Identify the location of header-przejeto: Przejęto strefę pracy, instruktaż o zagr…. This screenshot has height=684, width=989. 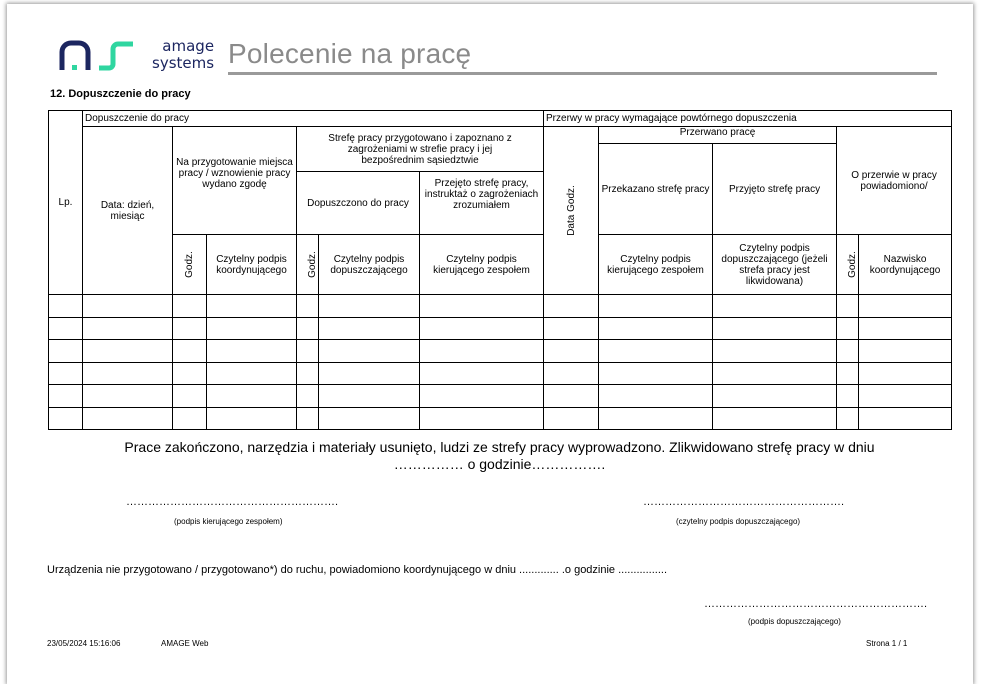
(481, 203).